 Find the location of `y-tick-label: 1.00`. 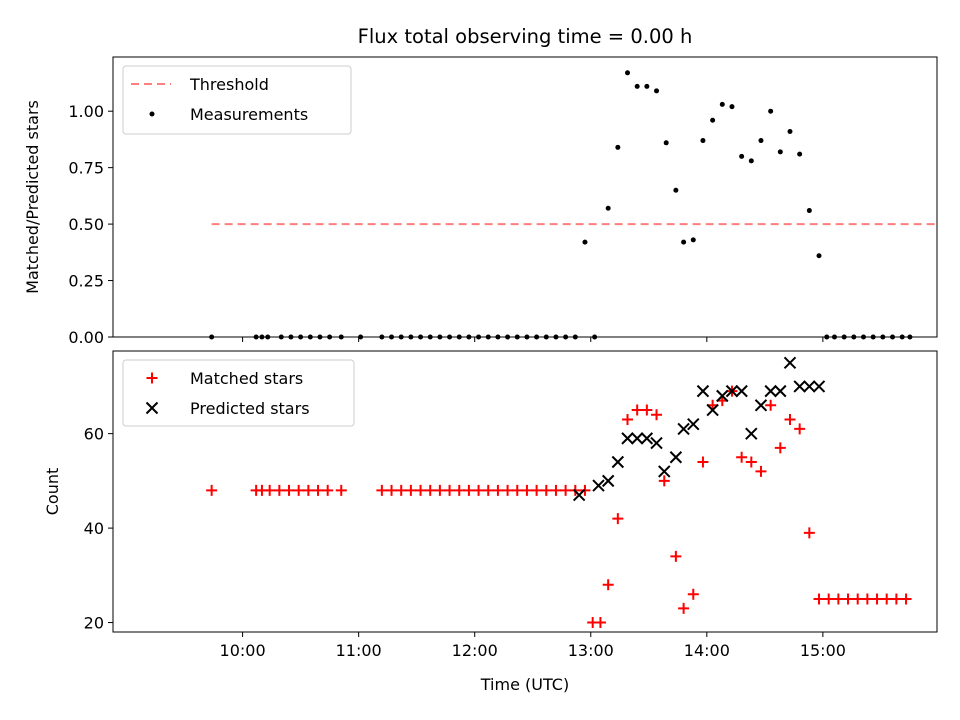

y-tick-label: 1.00 is located at coordinates (86, 111).